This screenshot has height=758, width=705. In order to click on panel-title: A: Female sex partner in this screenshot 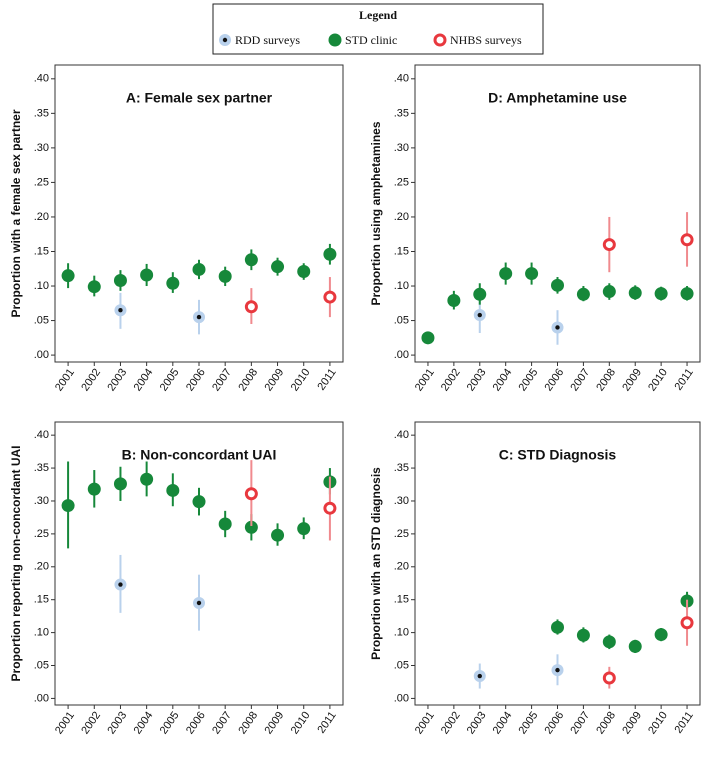, I will do `click(199, 98)`.